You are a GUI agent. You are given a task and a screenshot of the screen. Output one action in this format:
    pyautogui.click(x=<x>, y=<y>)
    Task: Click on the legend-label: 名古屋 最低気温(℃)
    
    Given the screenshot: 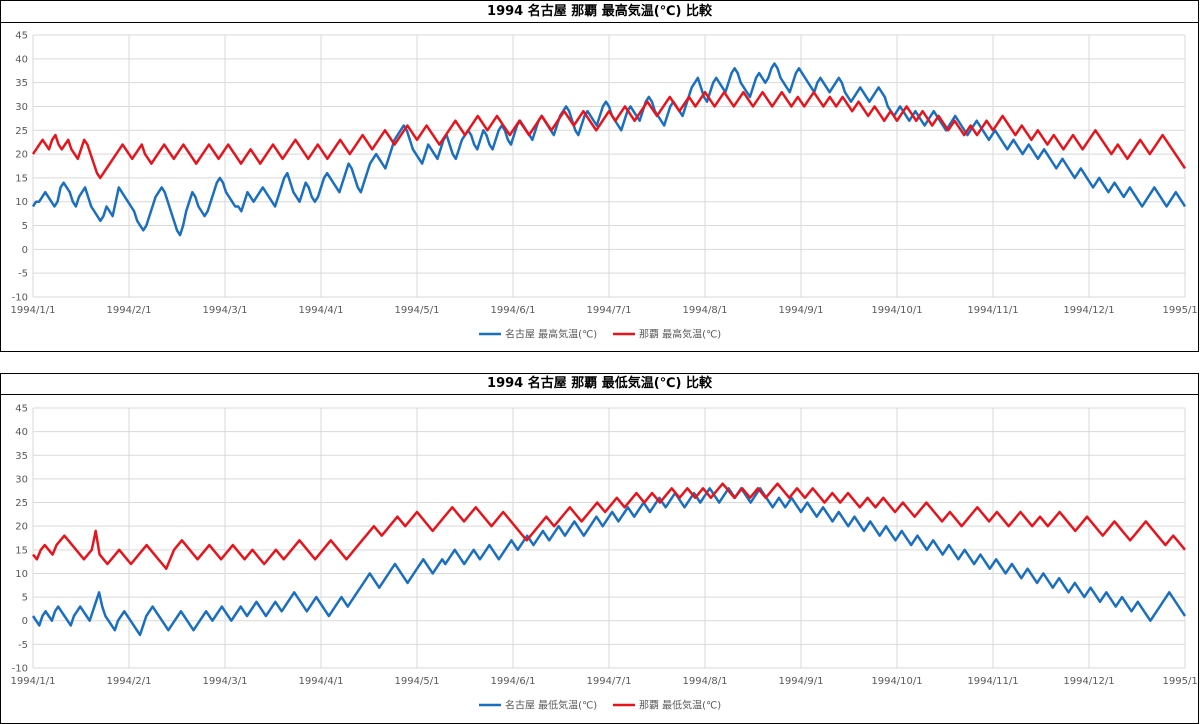 What is the action you would take?
    pyautogui.click(x=551, y=705)
    